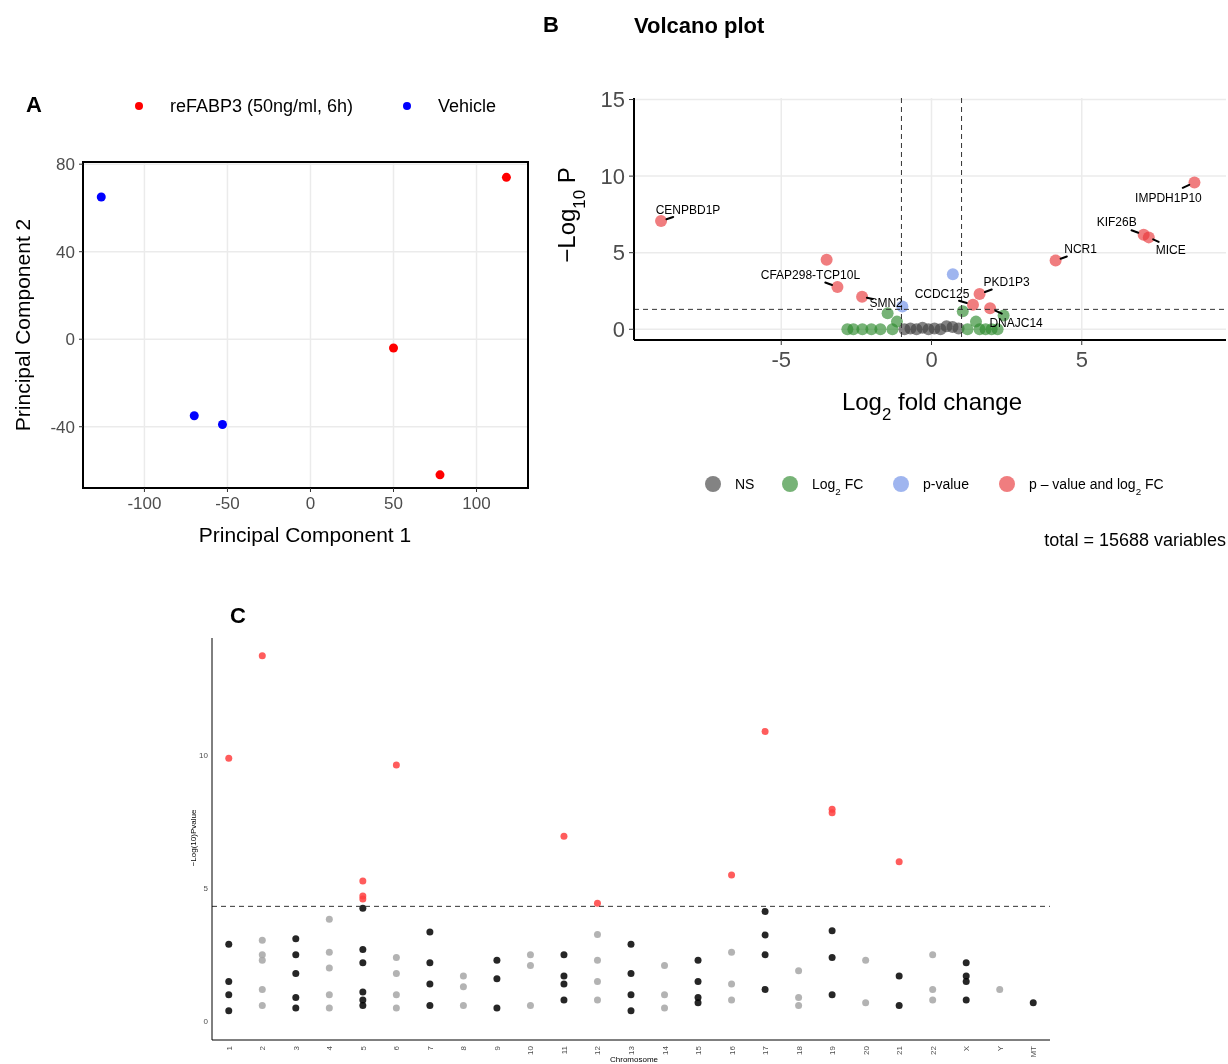  I want to click on x-tick-label: 20, so click(866, 1050).